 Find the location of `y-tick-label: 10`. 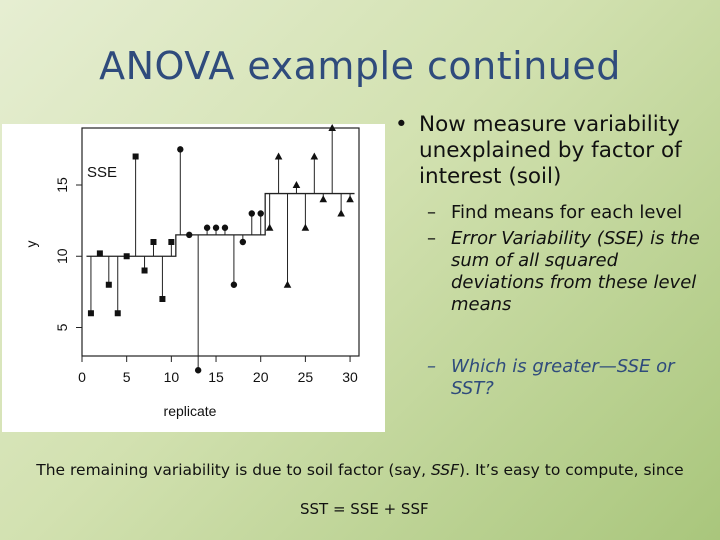

y-tick-label: 10 is located at coordinates (62, 256).